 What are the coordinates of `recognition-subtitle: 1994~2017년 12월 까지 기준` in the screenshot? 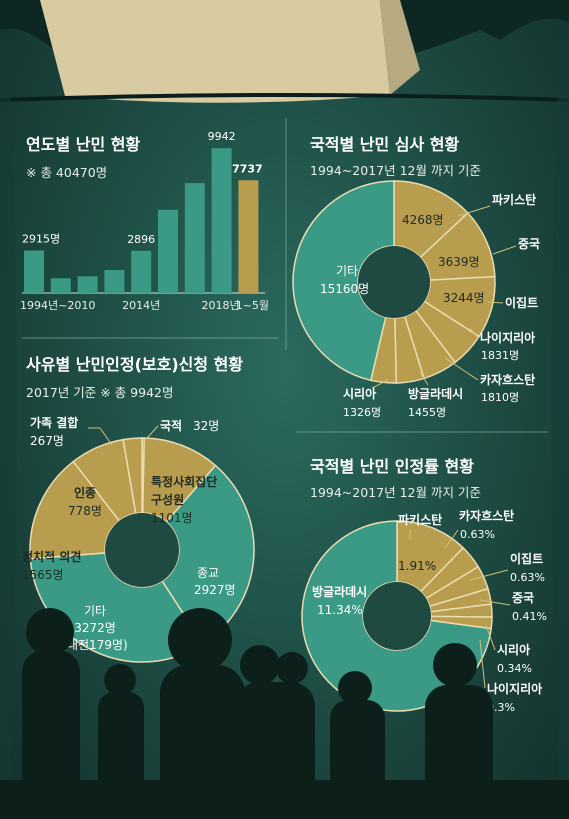 It's located at (395, 492).